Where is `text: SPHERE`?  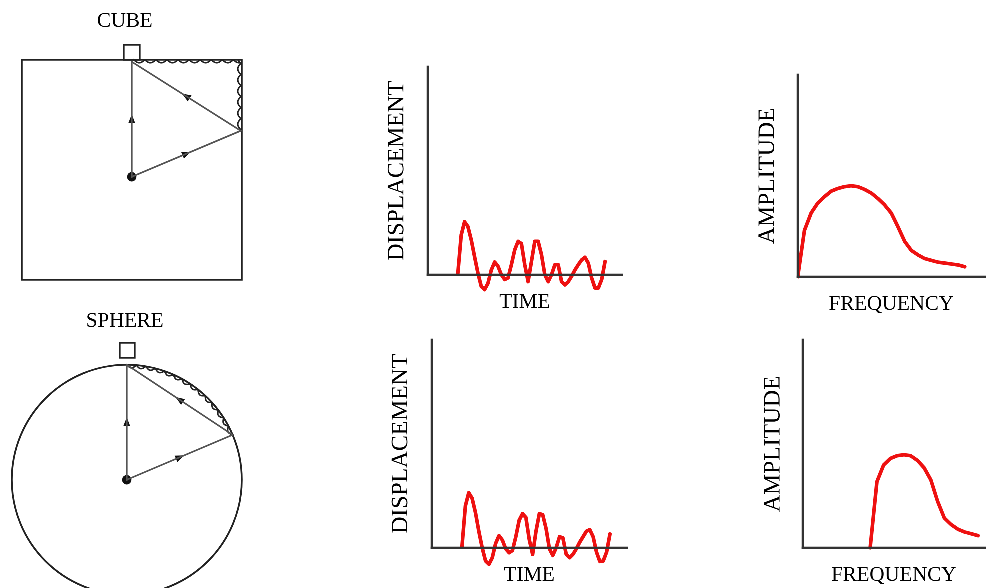
text: SPHERE is located at coordinates (125, 320).